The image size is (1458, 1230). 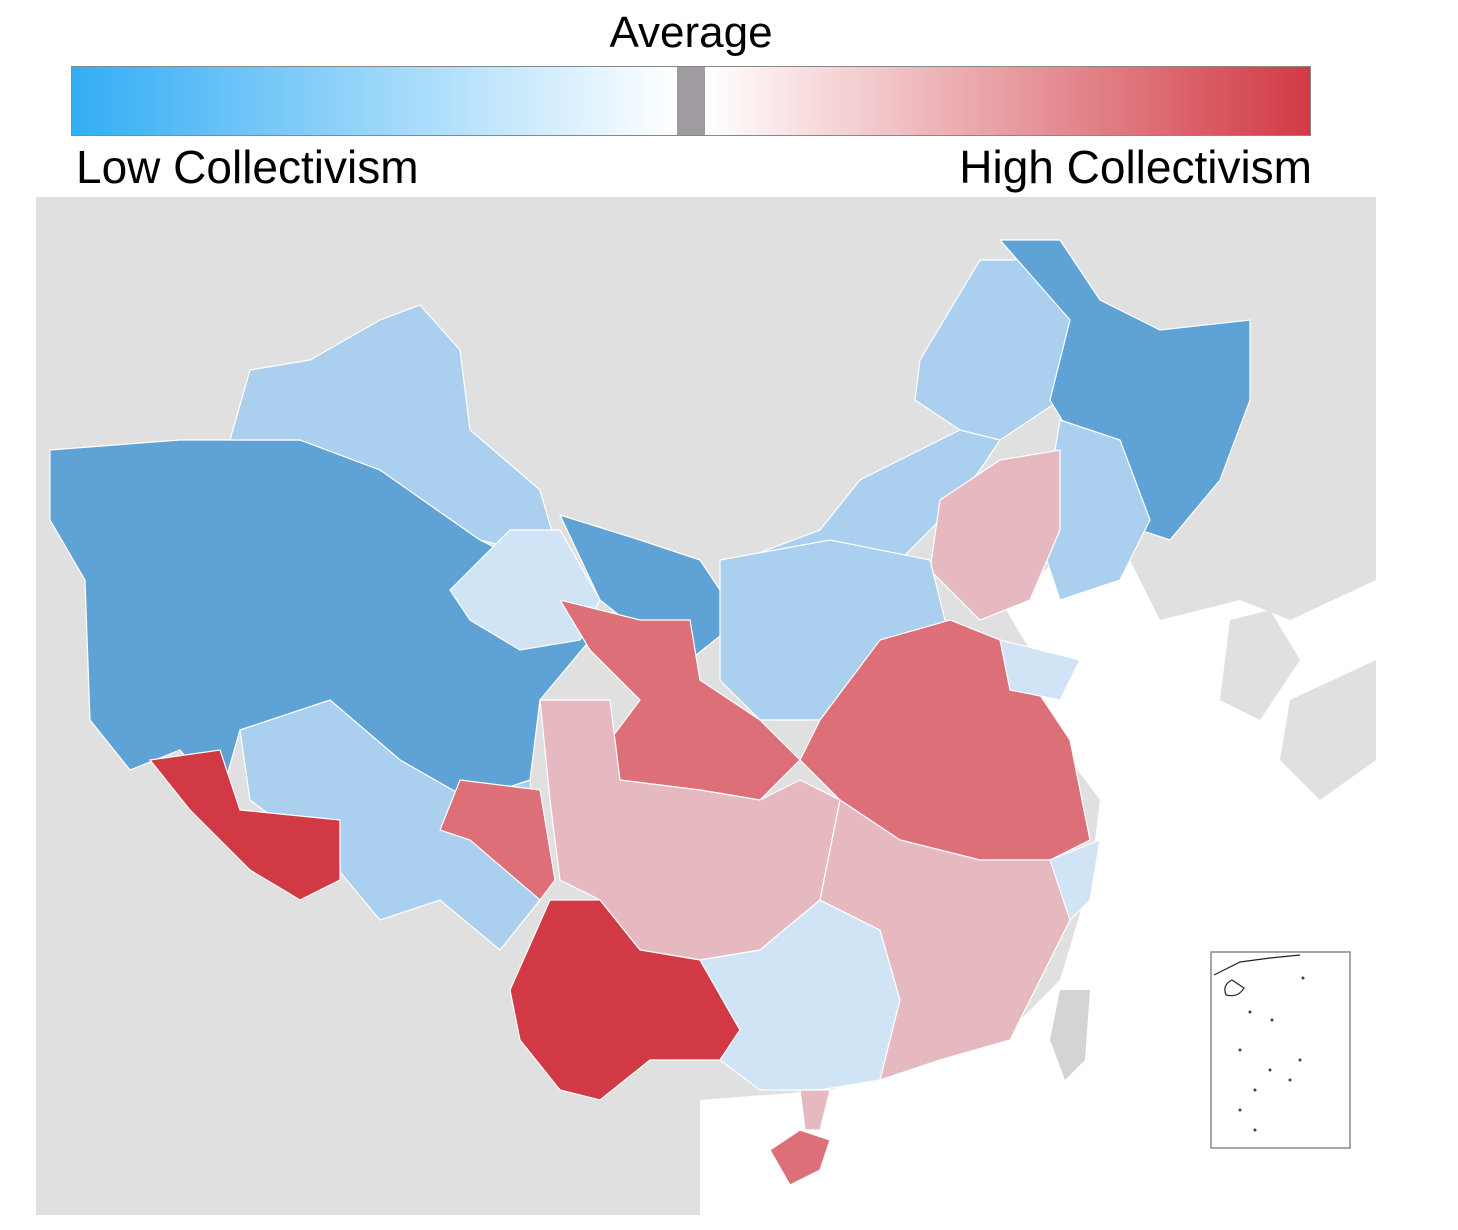 I want to click on legend-high-label: High Collectivism, so click(x=1135, y=167).